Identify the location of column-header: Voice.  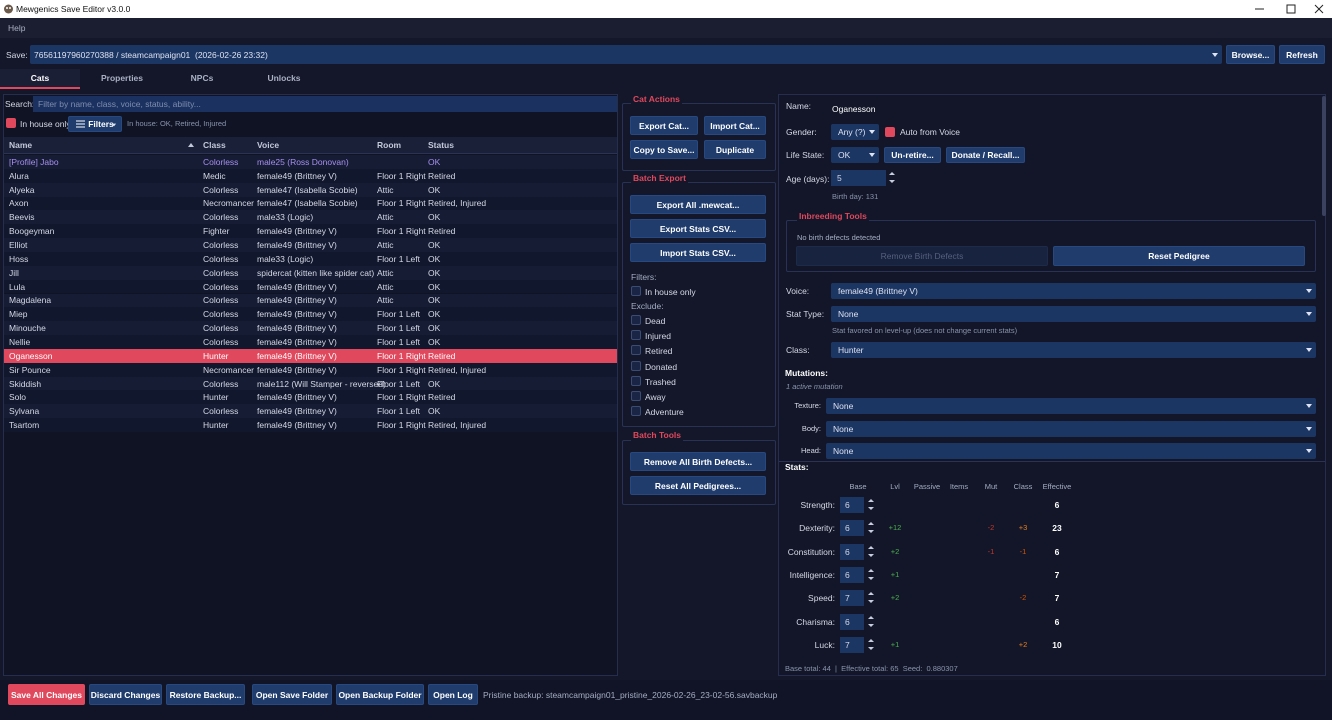
(268, 145).